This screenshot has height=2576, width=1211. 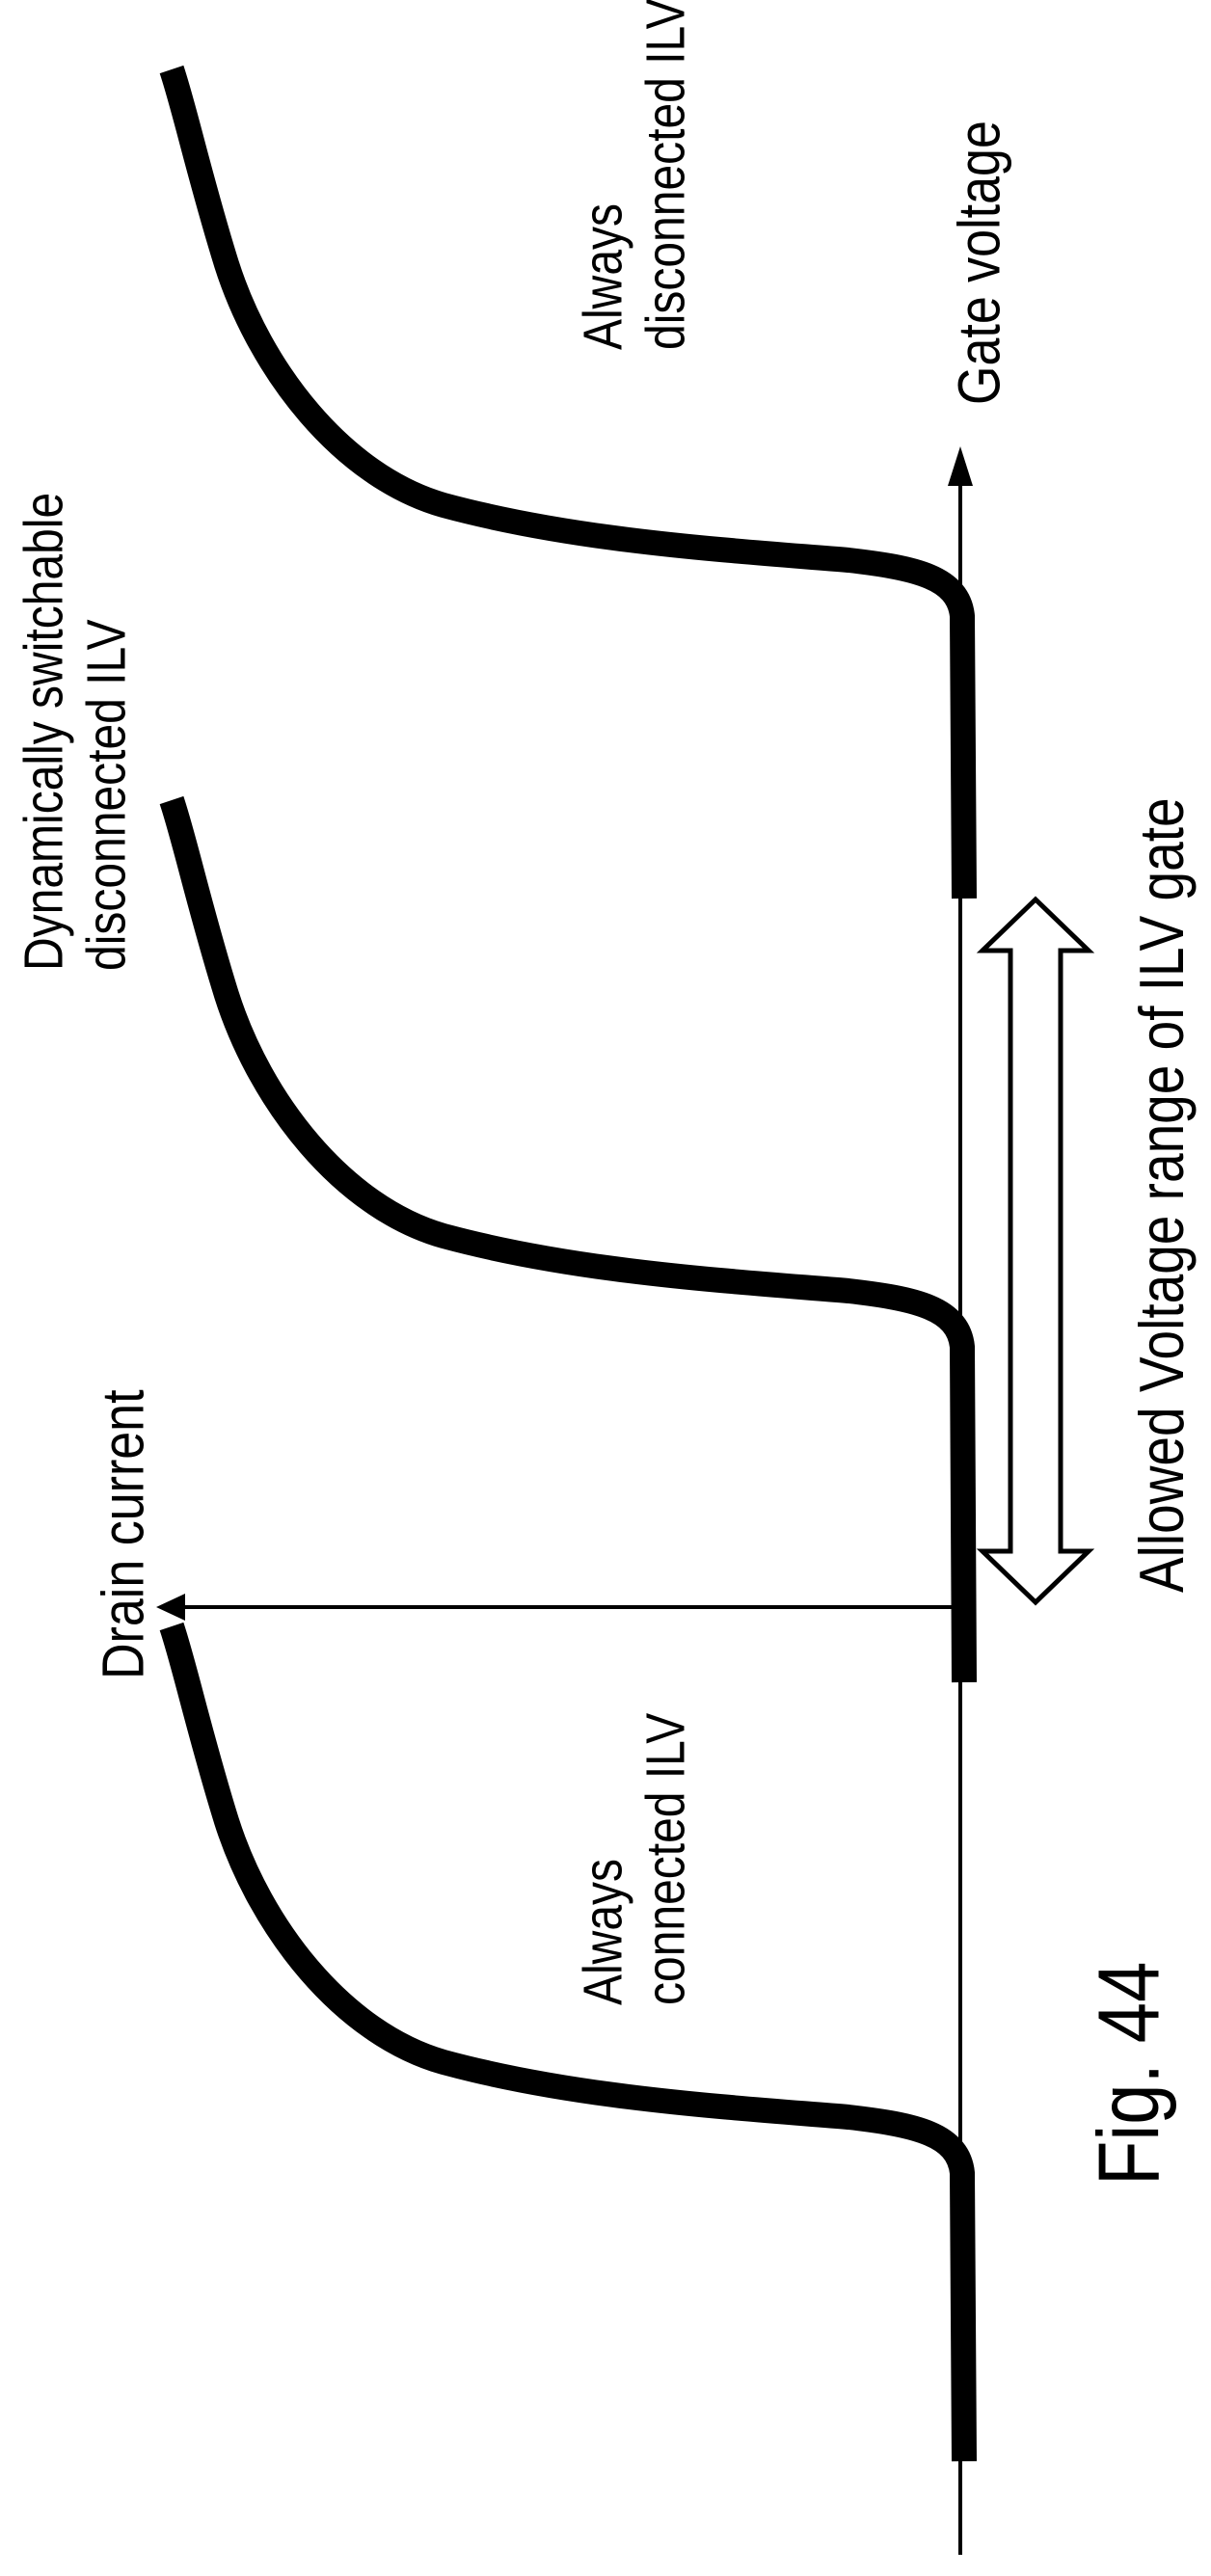 I want to click on drain-current-axis-arrowhead, so click(x=170, y=1608).